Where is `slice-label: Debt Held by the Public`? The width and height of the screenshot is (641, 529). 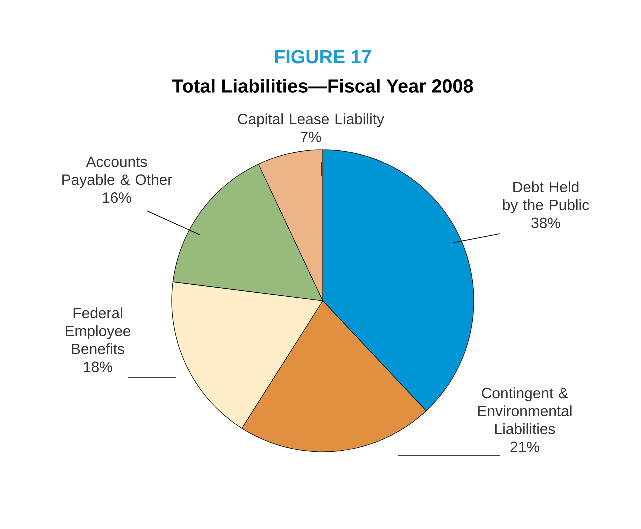 slice-label: Debt Held by the Public is located at coordinates (546, 198).